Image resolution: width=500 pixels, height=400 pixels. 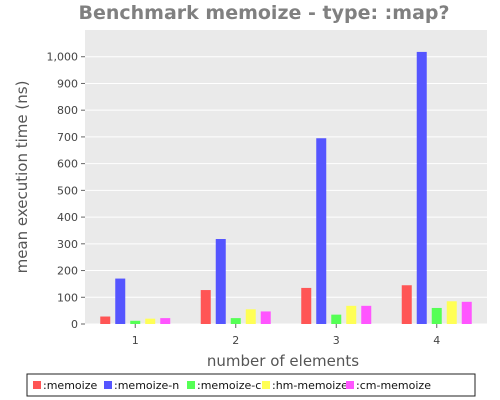 What do you see at coordinates (67, 164) in the screenshot?
I see `y-tick-label: 600` at bounding box center [67, 164].